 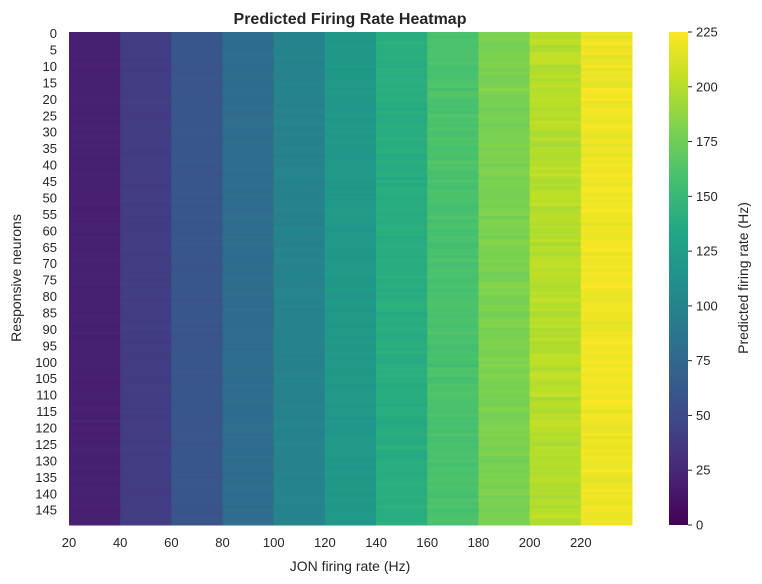 What do you see at coordinates (46, 510) in the screenshot?
I see `y-tick-label: 145` at bounding box center [46, 510].